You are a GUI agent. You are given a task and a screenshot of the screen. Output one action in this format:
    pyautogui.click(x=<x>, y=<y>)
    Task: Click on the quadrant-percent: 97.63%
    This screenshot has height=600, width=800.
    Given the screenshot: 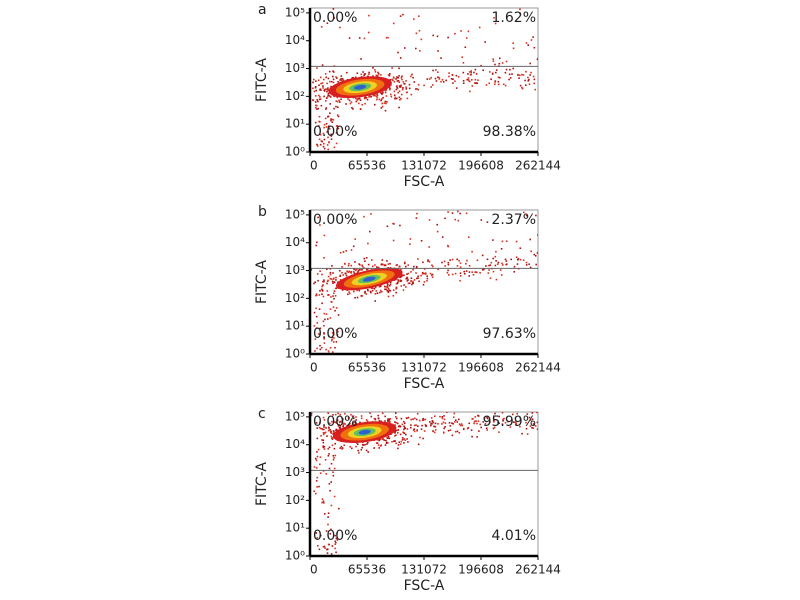 What is the action you would take?
    pyautogui.click(x=509, y=334)
    